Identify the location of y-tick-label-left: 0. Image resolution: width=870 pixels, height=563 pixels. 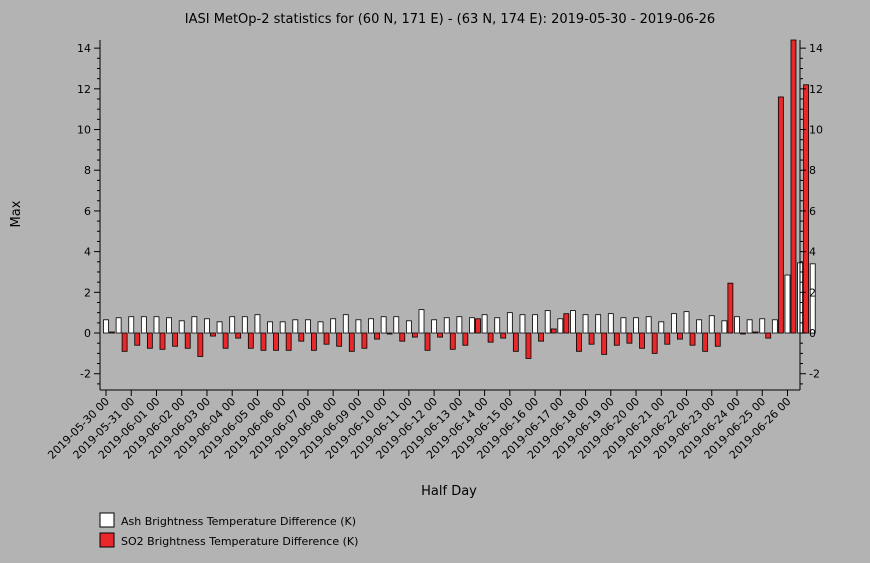
(87, 333).